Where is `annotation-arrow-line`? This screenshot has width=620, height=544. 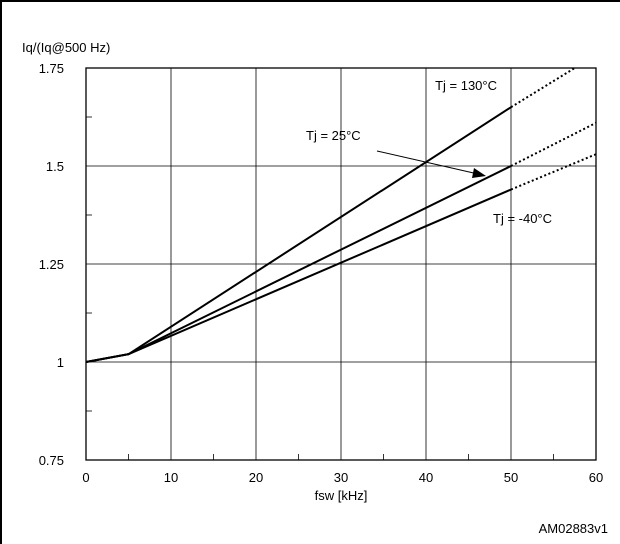
annotation-arrow-line is located at coordinates (427, 162).